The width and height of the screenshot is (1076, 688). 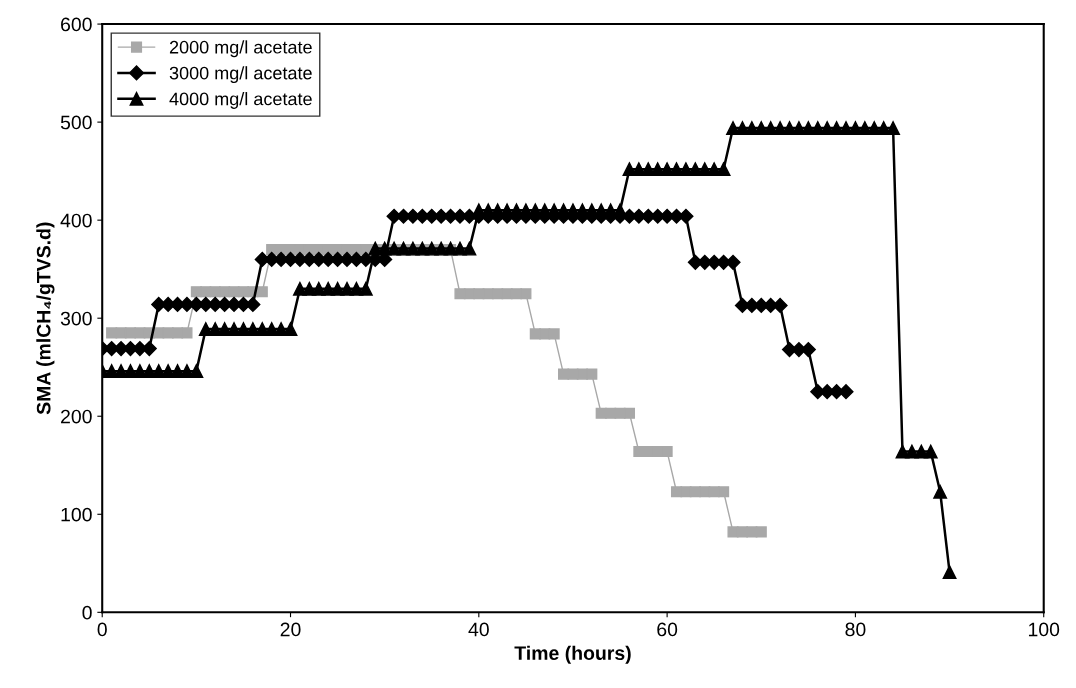 What do you see at coordinates (102, 629) in the screenshot?
I see `x-tick-label: 0` at bounding box center [102, 629].